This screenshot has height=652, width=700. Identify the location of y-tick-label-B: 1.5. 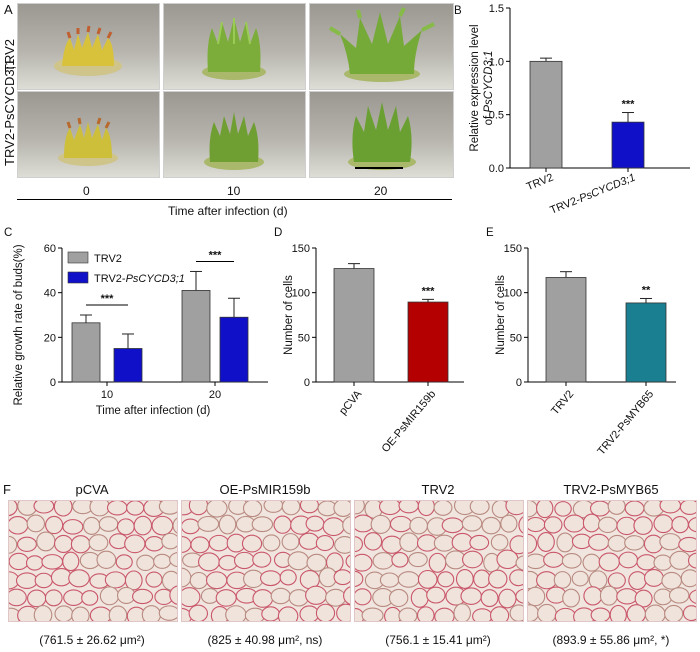
(496, 9).